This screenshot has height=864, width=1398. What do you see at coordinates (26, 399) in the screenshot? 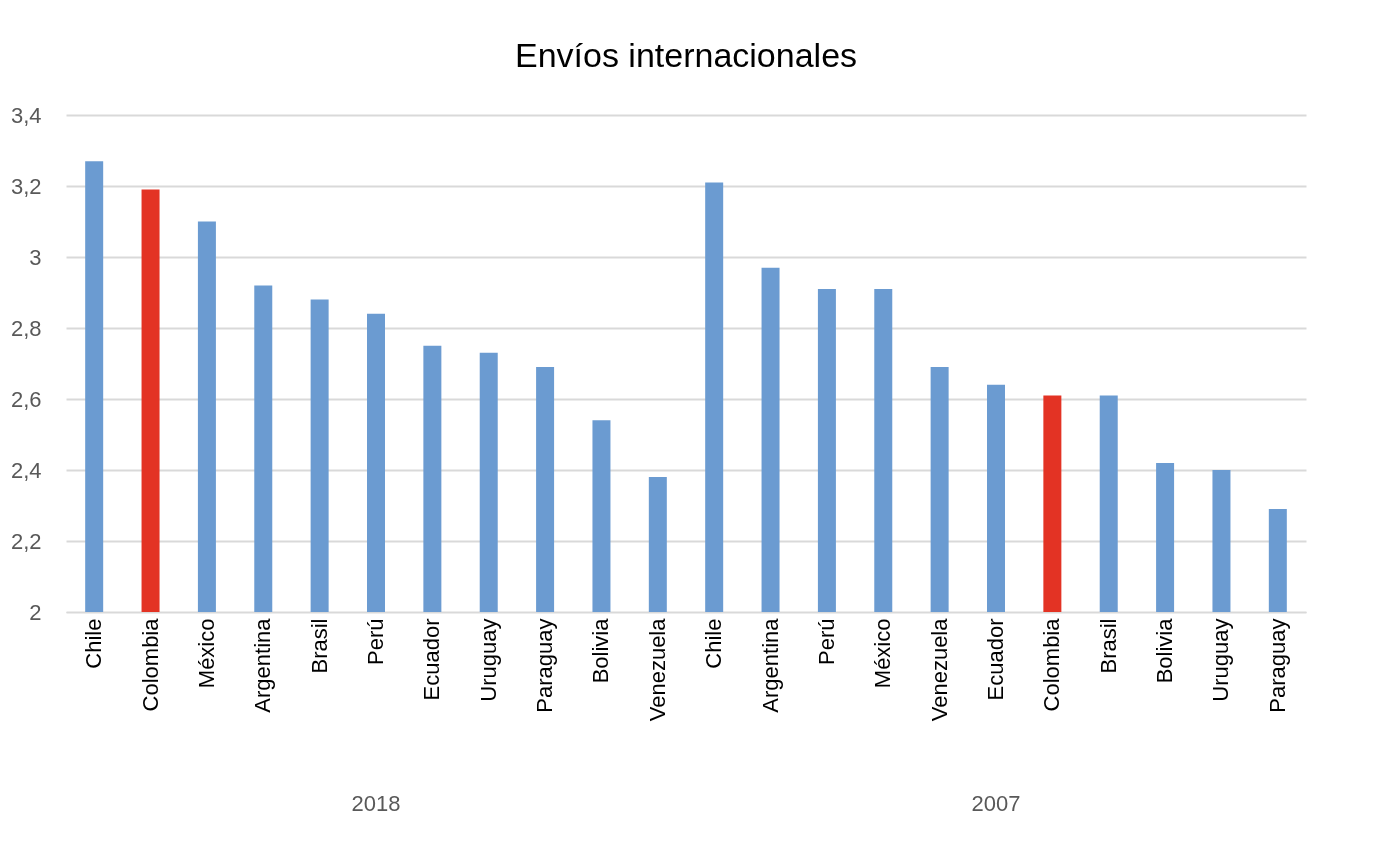
I see `y-tick-label: 2,6` at bounding box center [26, 399].